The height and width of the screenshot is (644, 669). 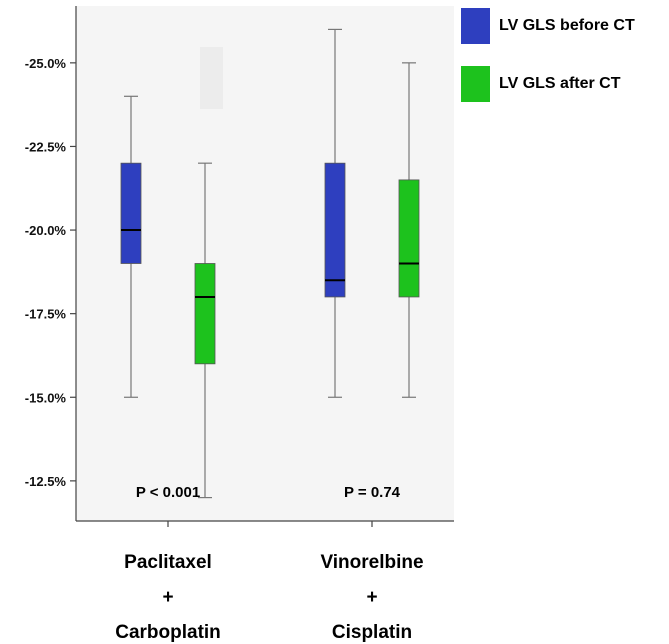 I want to click on category-label-1-line-0: Vinorelbine, so click(x=371, y=562).